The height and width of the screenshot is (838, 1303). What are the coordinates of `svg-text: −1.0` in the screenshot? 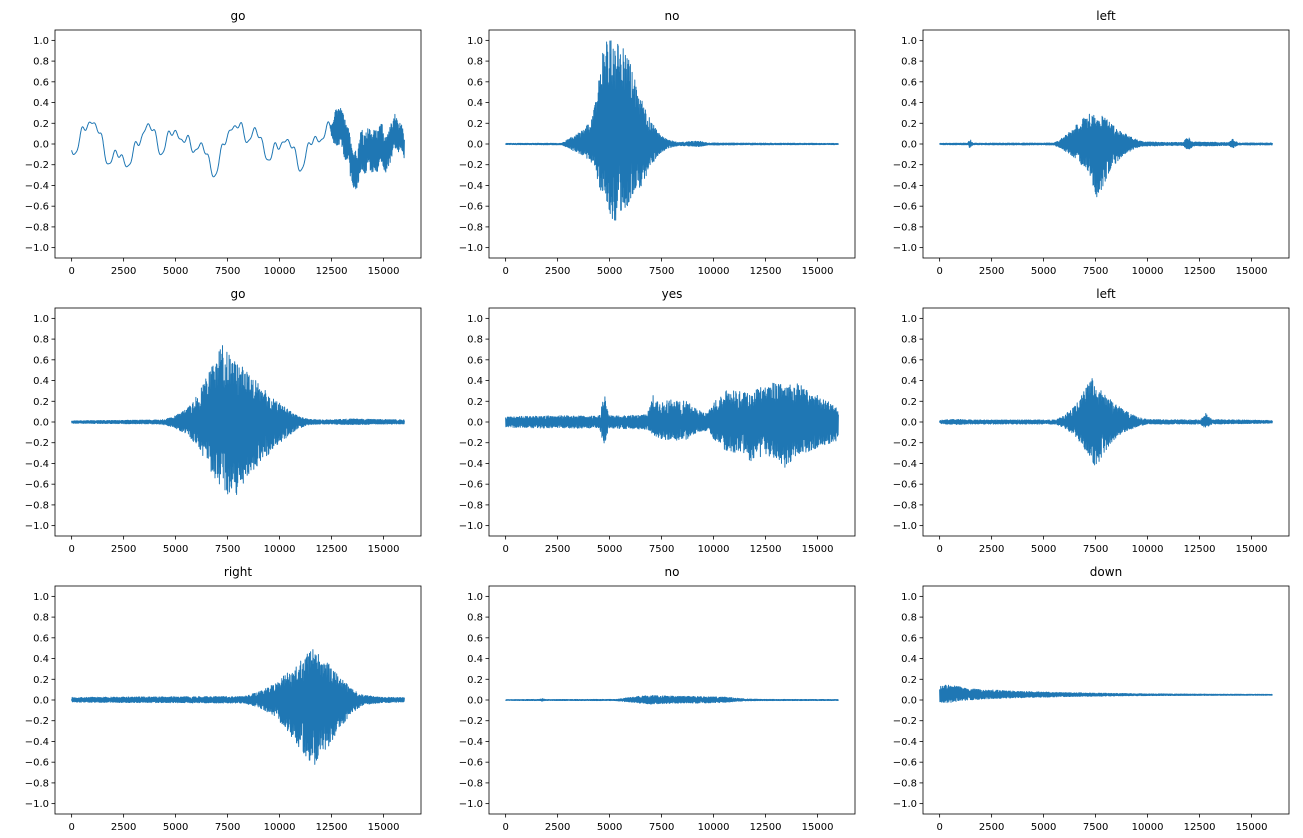 It's located at (471, 804).